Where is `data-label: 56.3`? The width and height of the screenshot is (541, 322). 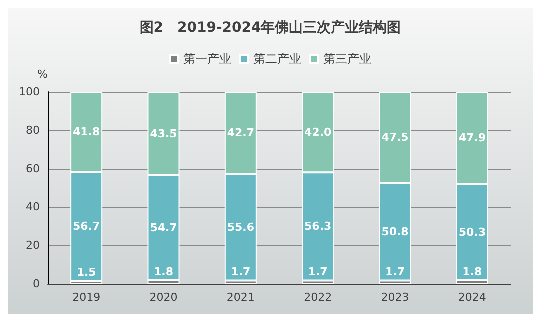
data-label: 56.3 is located at coordinates (318, 227).